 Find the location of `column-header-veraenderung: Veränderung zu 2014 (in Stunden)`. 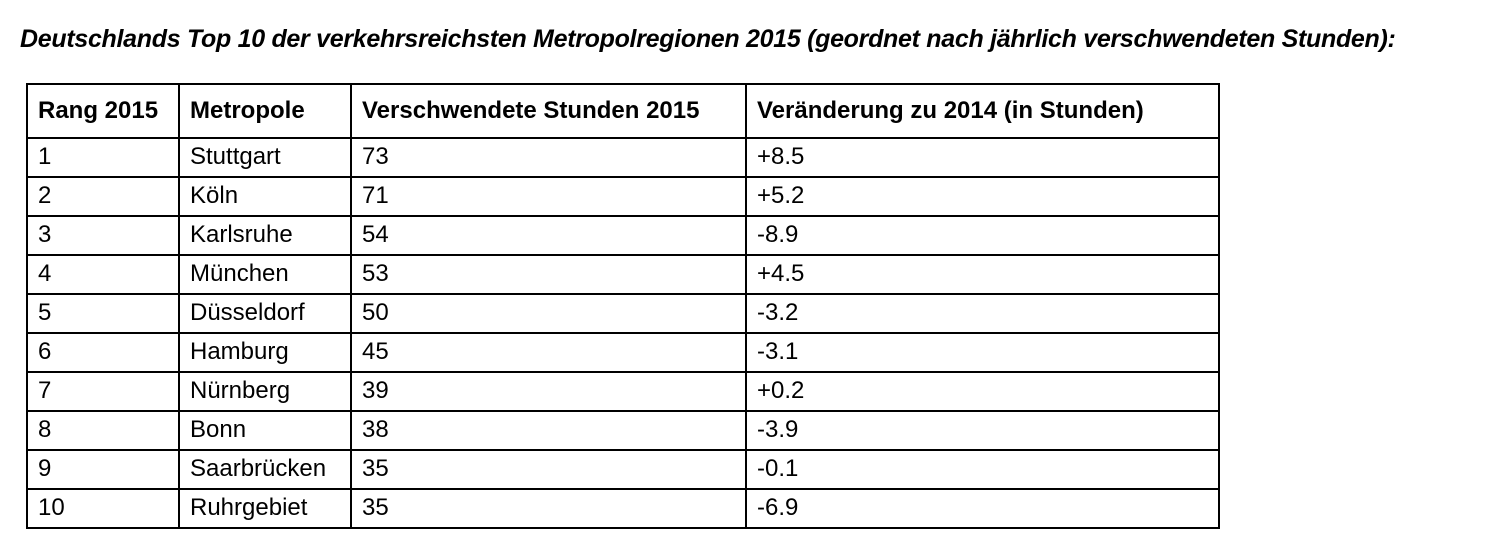

column-header-veraenderung: Veränderung zu 2014 (in Stunden) is located at coordinates (982, 111).